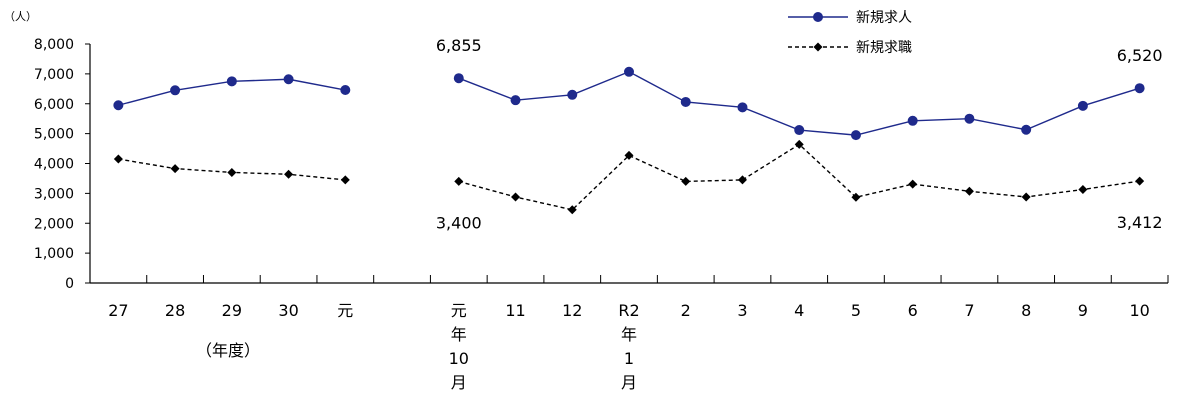 Image resolution: width=1177 pixels, height=410 pixels. I want to click on x-tick-label: 29, so click(232, 310).